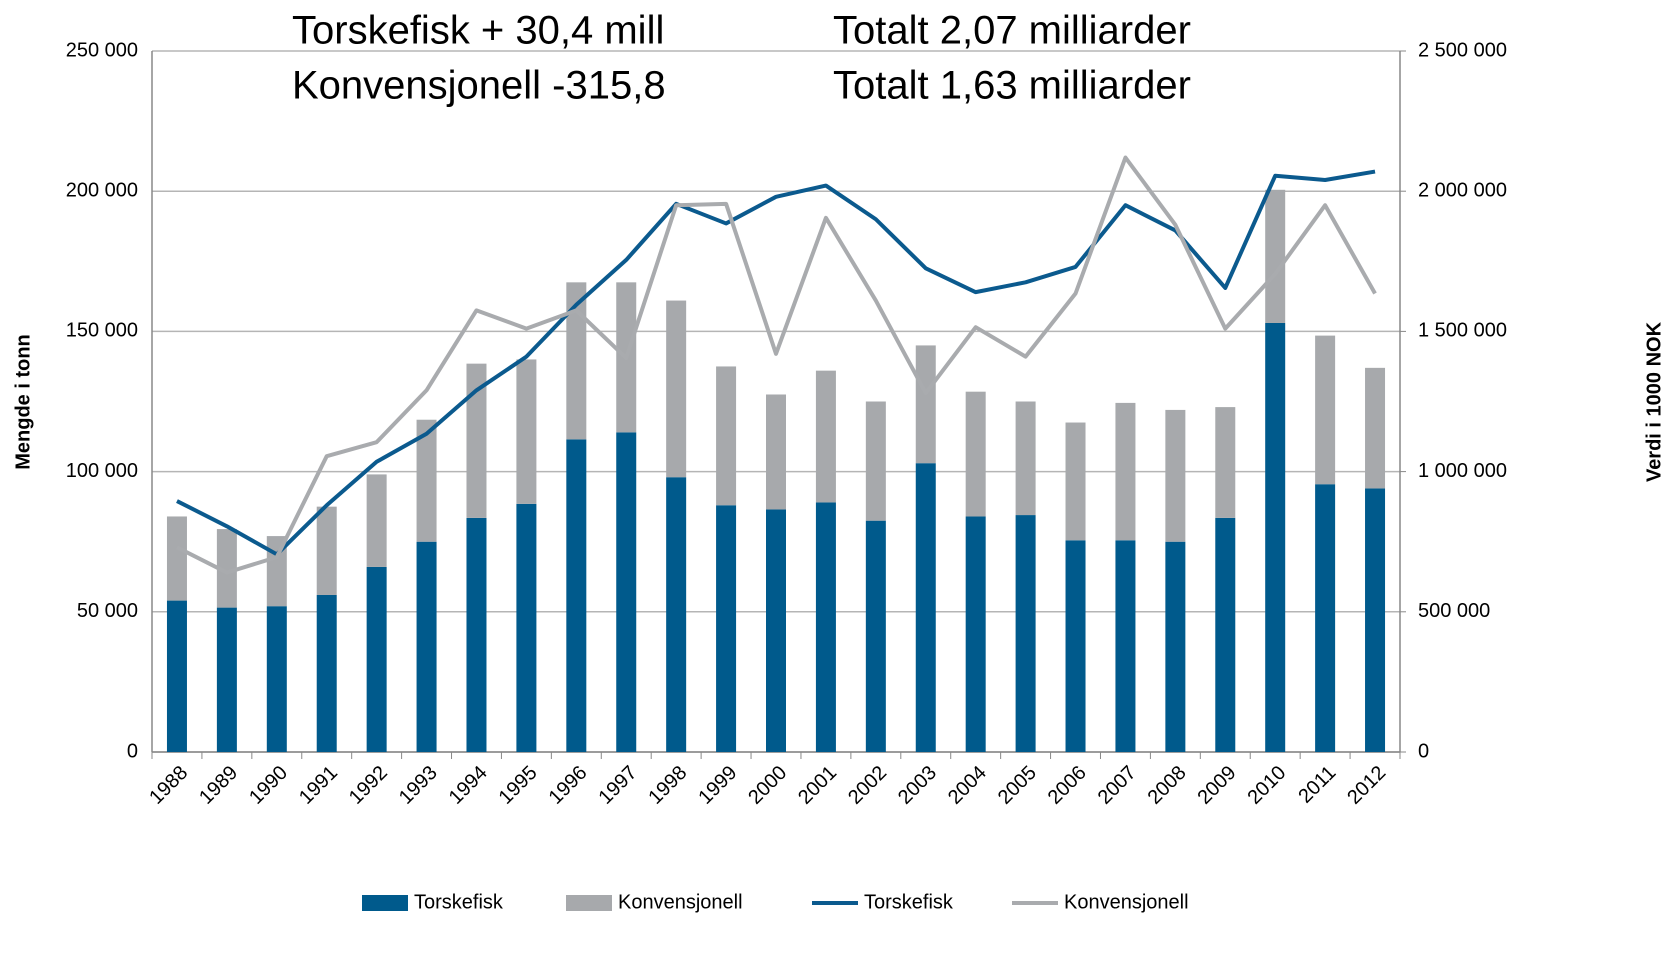  Describe the element at coordinates (767, 785) in the screenshot. I see `x-tick-label: 2000` at that location.